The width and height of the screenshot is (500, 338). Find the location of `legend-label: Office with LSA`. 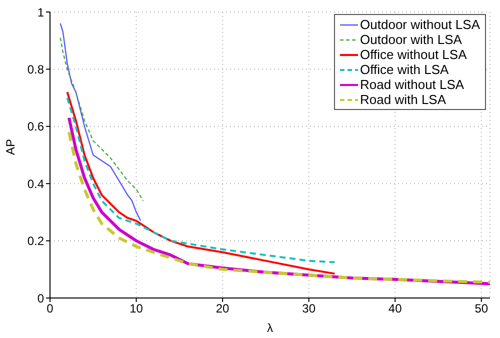

legend-label: Office with LSA is located at coordinates (404, 69).